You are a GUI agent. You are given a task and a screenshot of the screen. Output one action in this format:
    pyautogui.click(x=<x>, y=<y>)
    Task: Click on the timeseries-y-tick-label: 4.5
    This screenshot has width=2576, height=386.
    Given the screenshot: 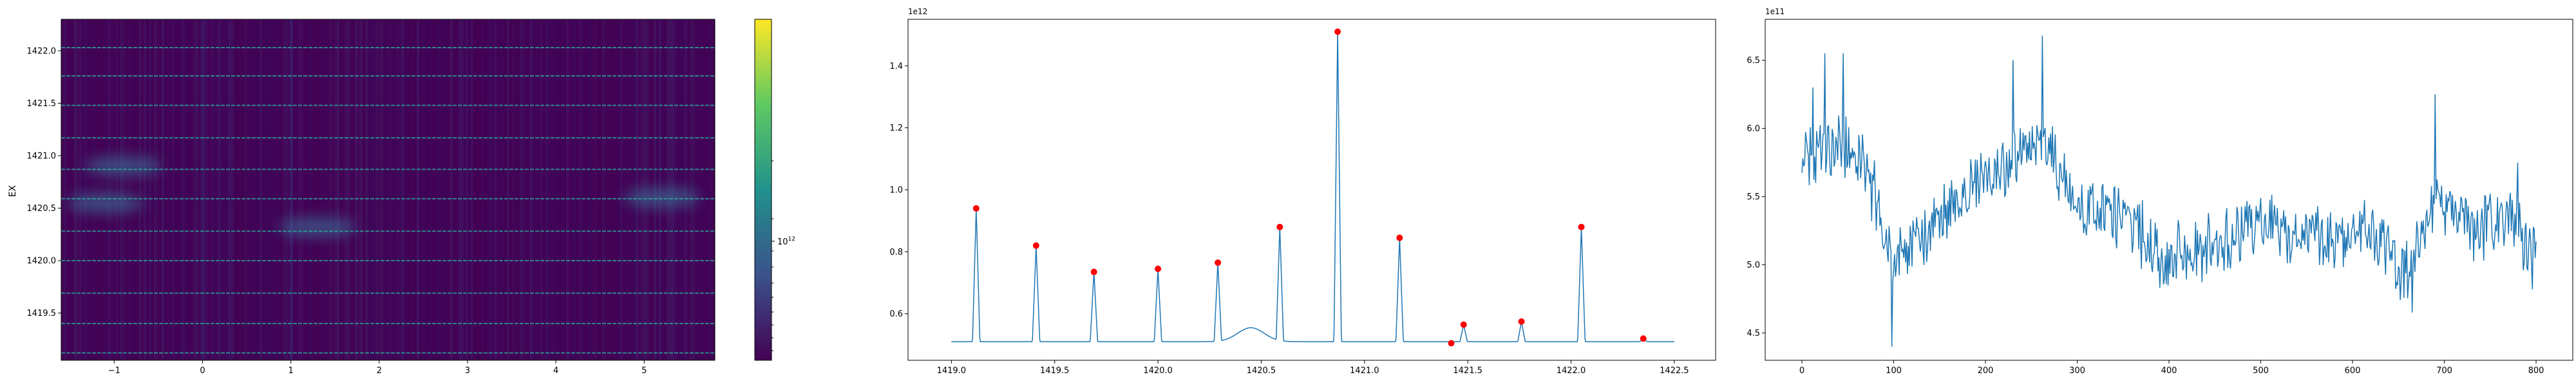 What is the action you would take?
    pyautogui.click(x=1754, y=333)
    